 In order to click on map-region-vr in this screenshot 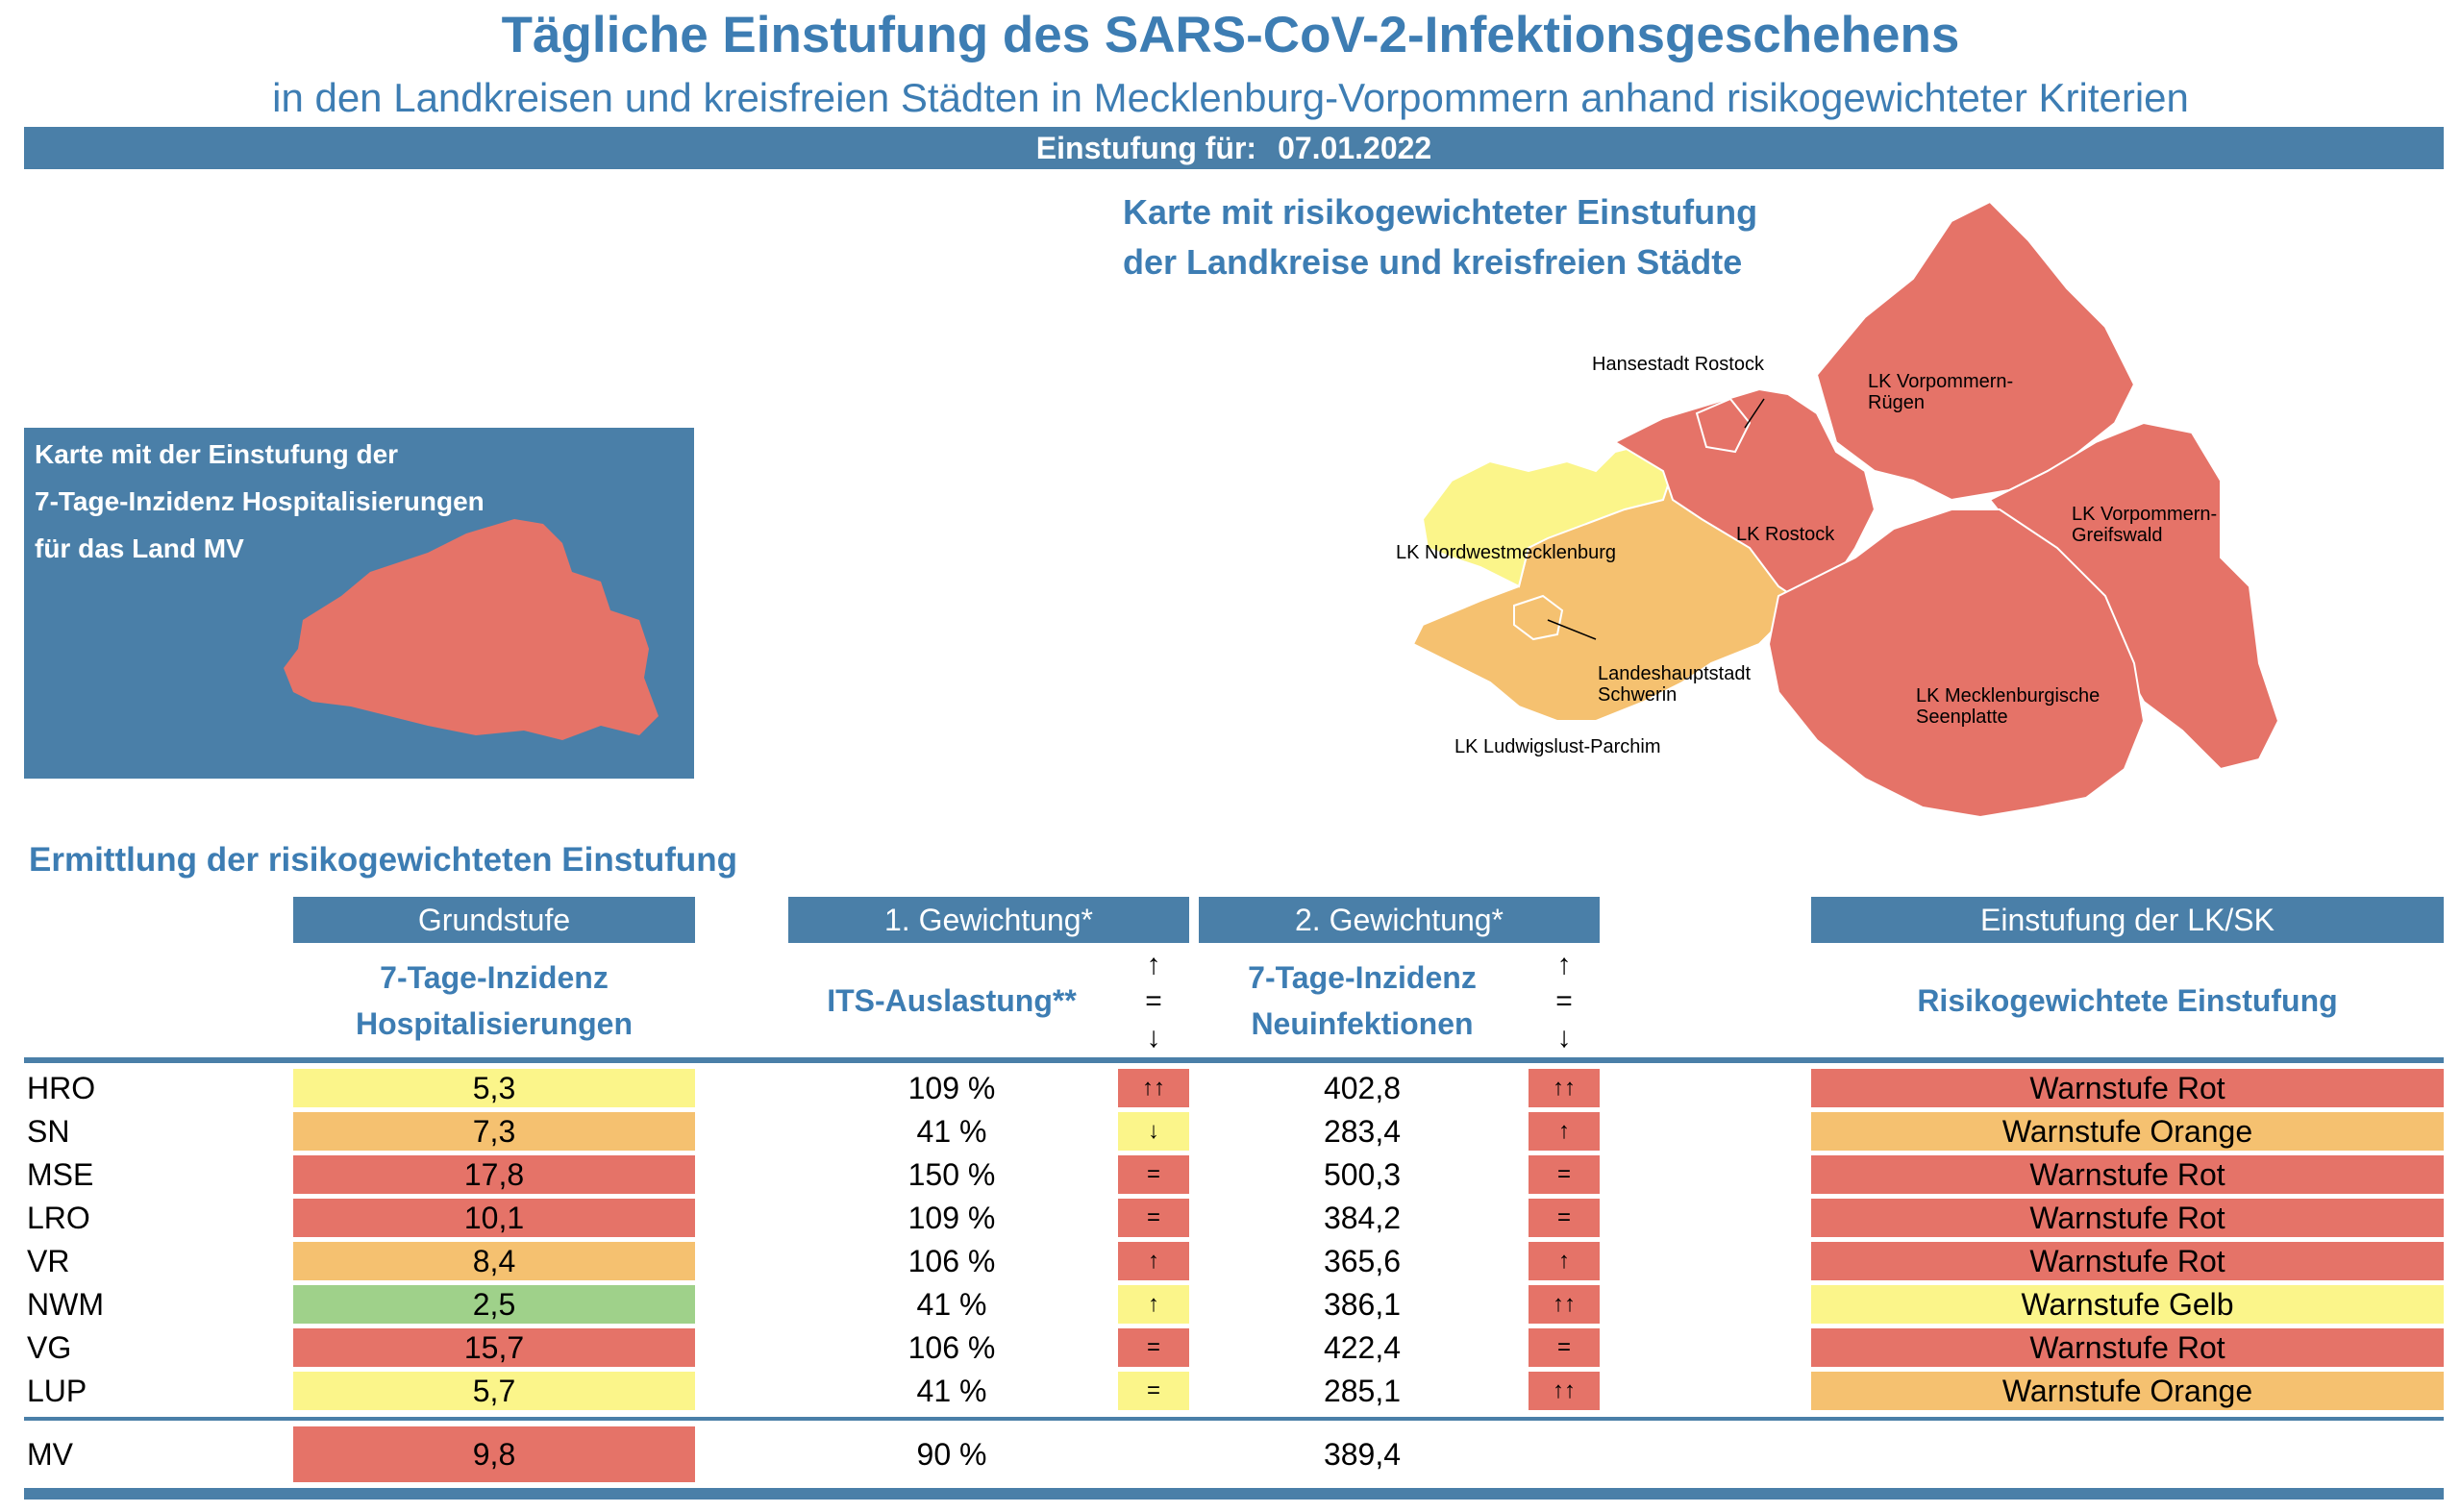, I will do `click(1975, 351)`.